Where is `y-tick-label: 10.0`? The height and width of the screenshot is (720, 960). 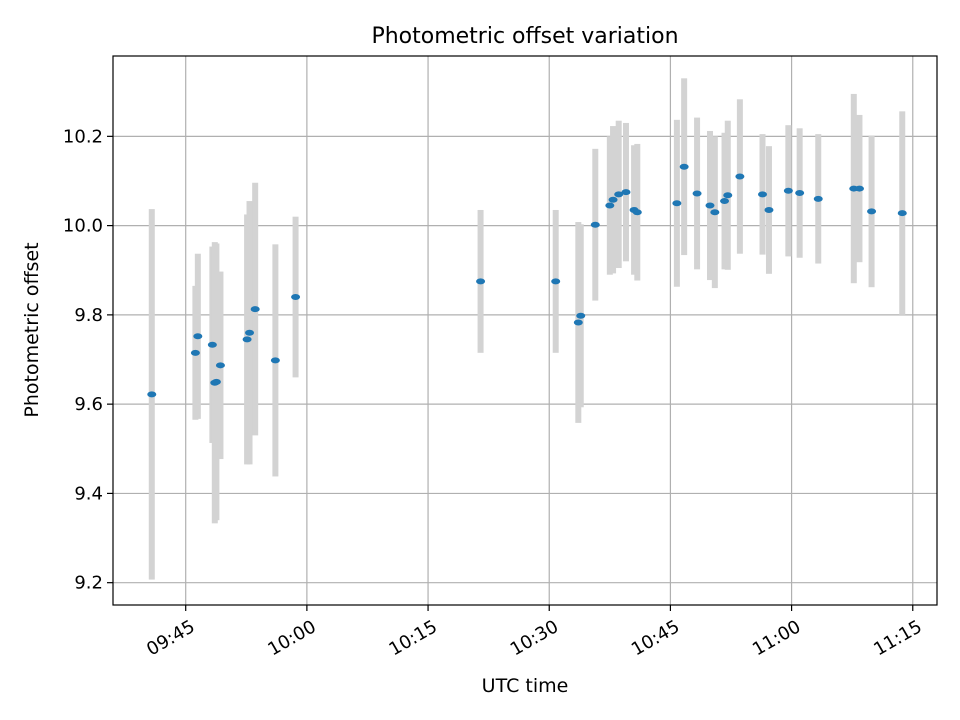
y-tick-label: 10.0 is located at coordinates (83, 226).